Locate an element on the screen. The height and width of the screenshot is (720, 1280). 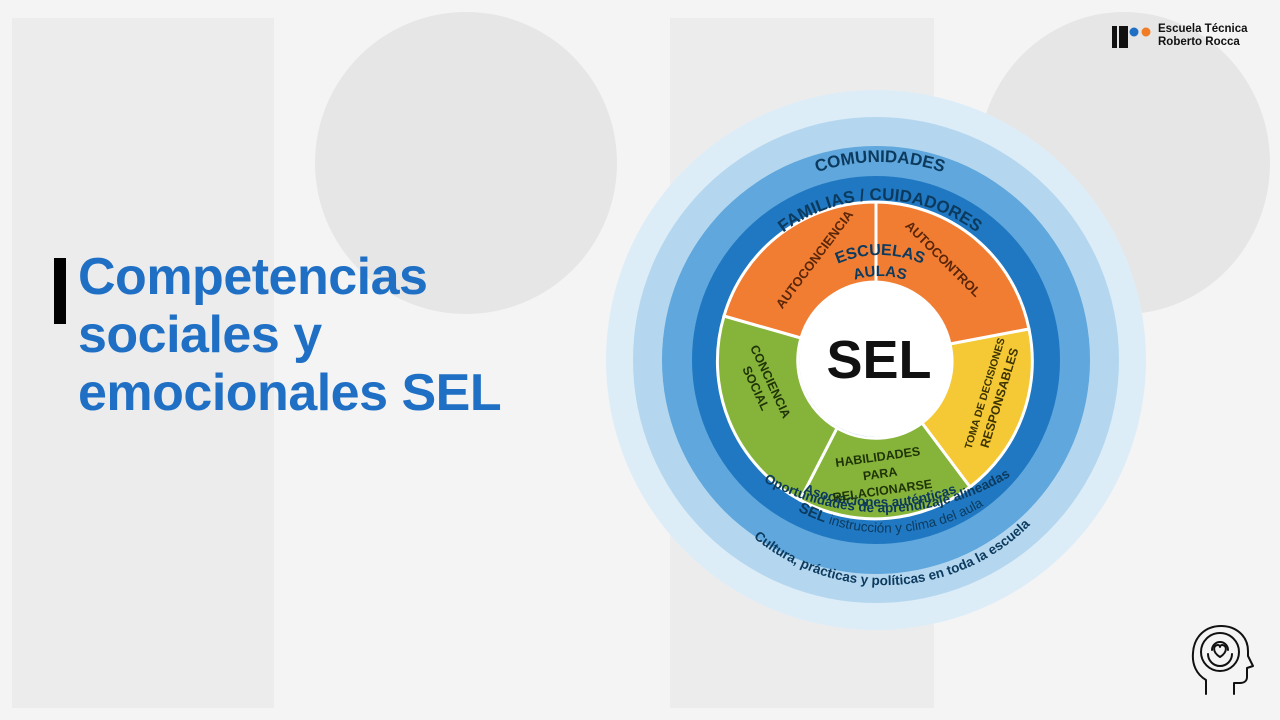
segment-habilidades is located at coordinates (885, 470).